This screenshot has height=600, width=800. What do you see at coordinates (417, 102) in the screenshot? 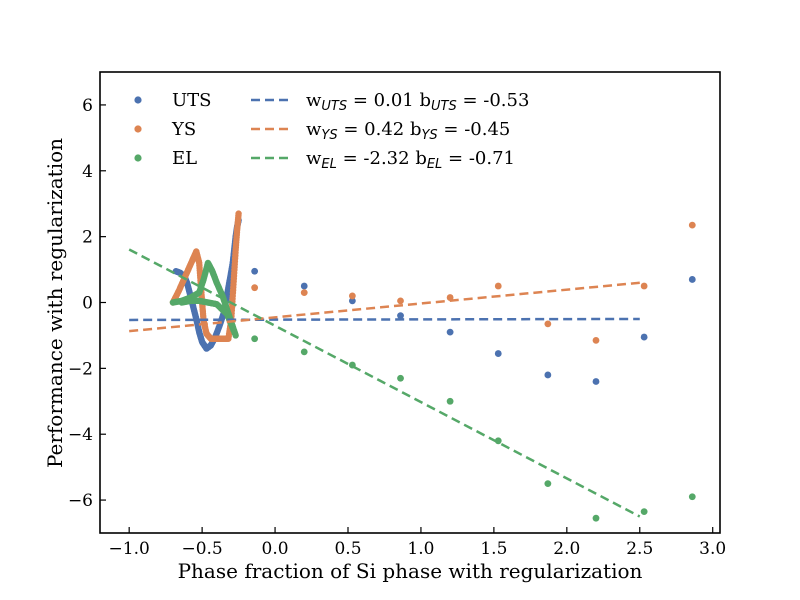
I see `uts-fit-legend-label: wUTS = 0.01 bUTS = -0.53` at bounding box center [417, 102].